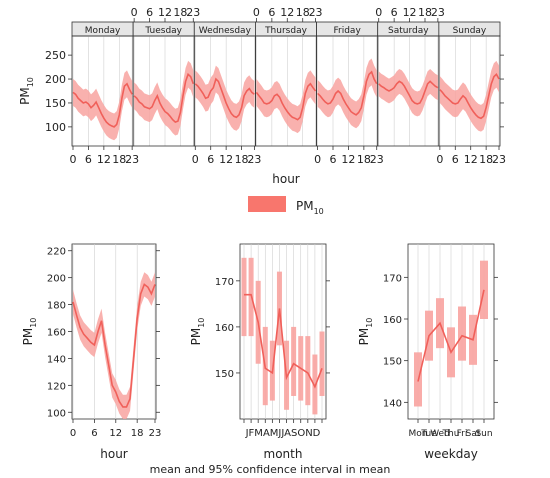  What do you see at coordinates (56, 306) in the screenshot?
I see `tick-label: 180` at bounding box center [56, 306].